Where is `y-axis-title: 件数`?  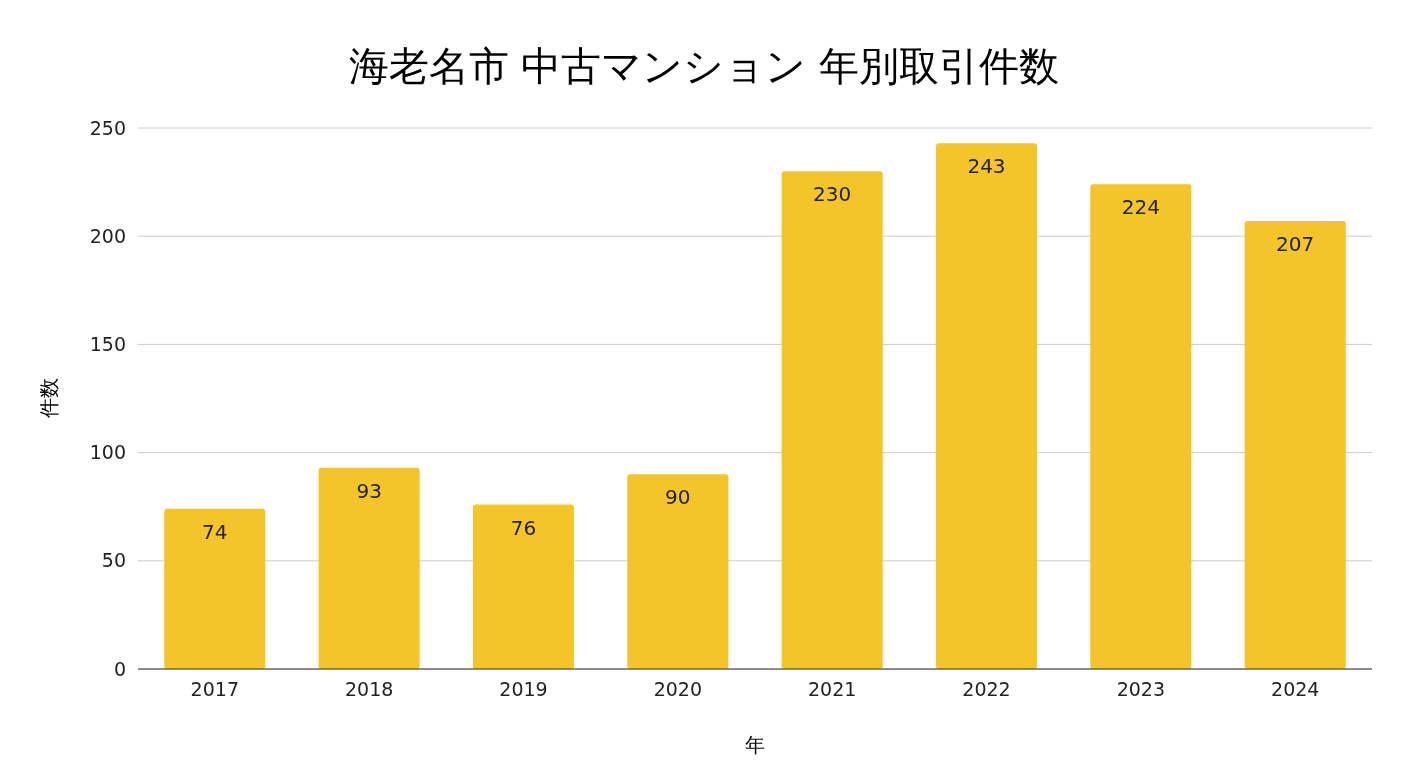
y-axis-title: 件数 is located at coordinates (49, 398).